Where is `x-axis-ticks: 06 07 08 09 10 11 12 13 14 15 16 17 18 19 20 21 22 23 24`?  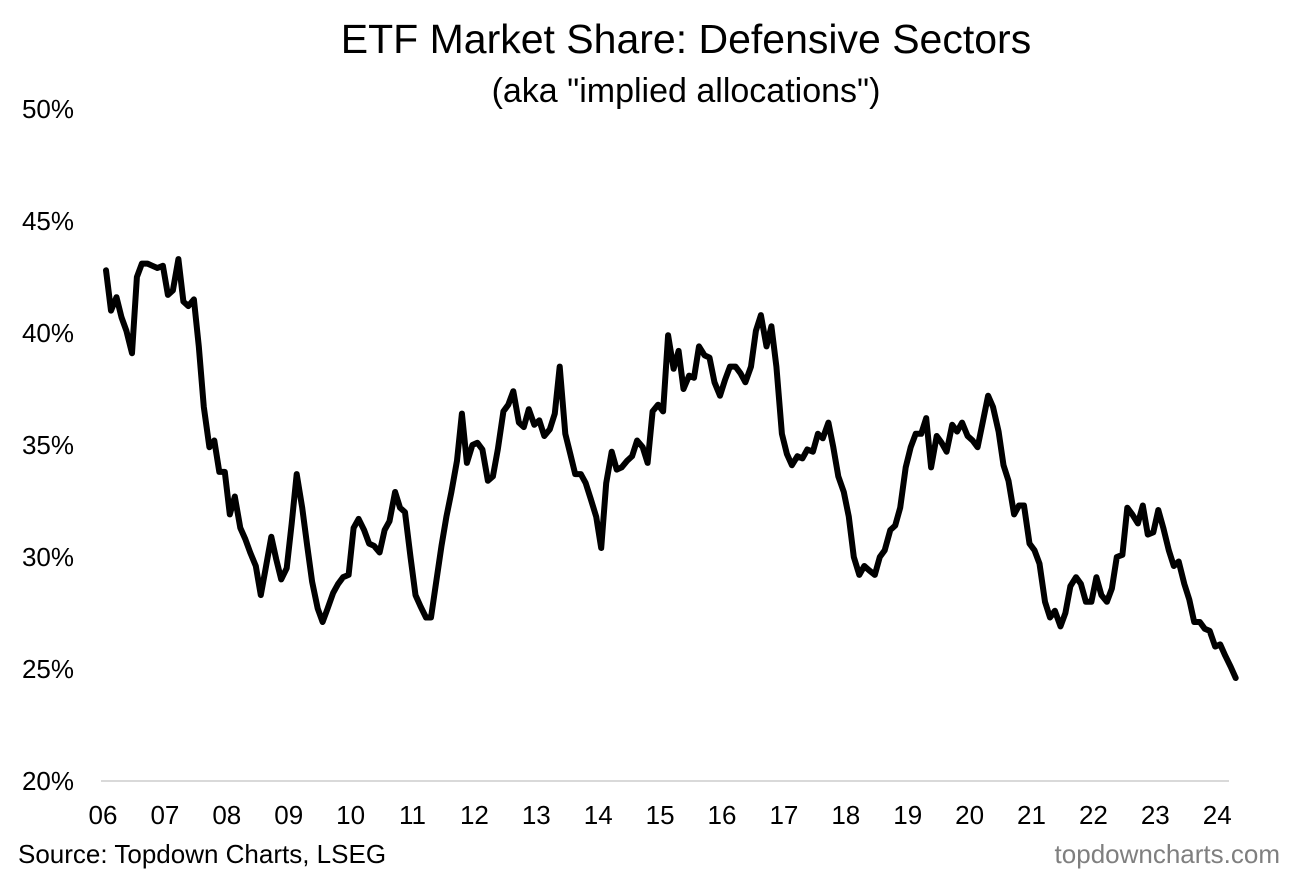
x-axis-ticks: 06 07 08 09 10 11 12 13 14 15 16 17 18 19 20 21 22 23 24 is located at coordinates (660, 815).